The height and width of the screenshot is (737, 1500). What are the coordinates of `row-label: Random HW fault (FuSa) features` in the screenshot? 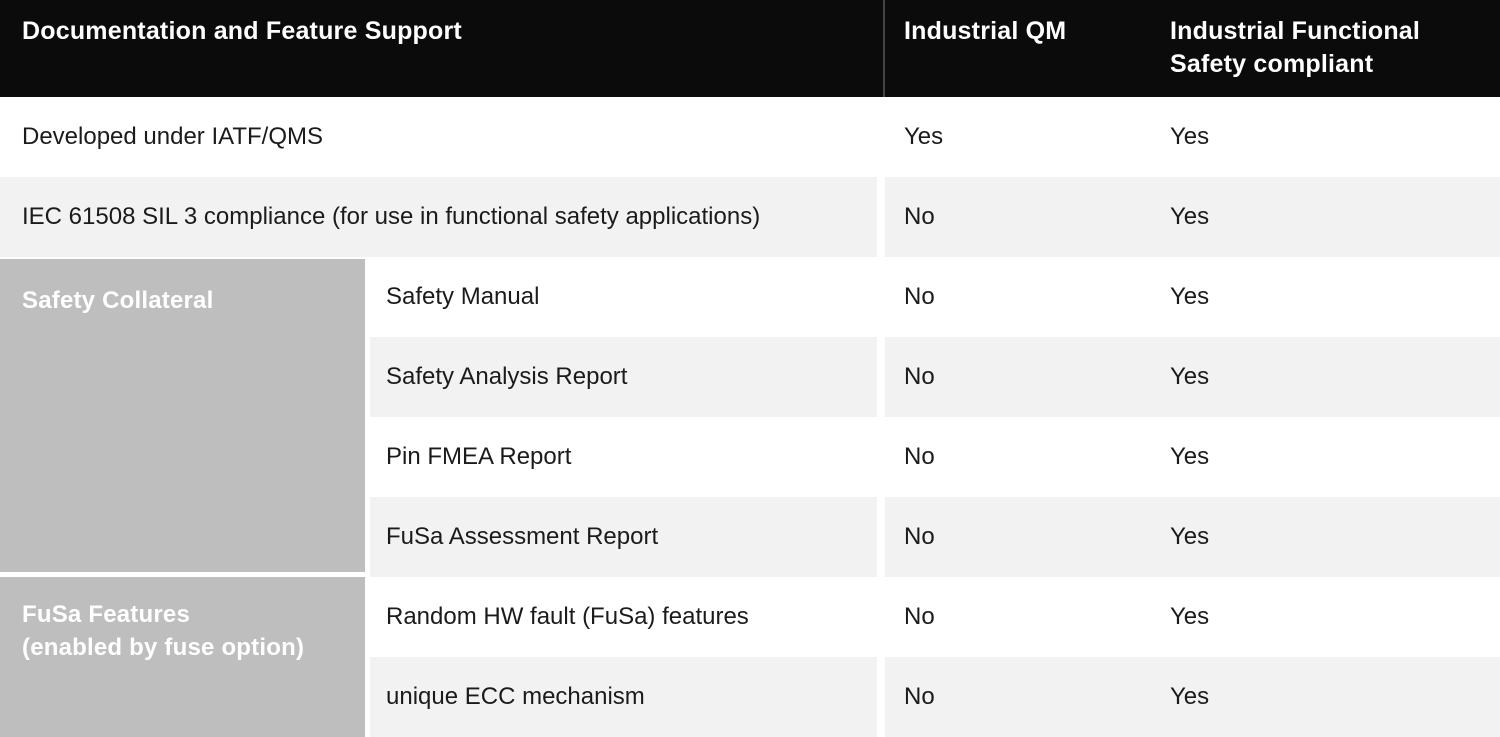 It's located at (567, 616).